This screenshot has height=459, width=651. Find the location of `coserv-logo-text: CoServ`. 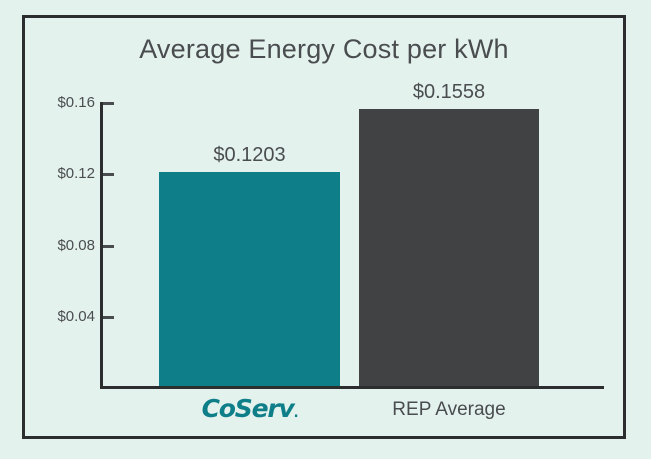

coserv-logo-text: CoServ is located at coordinates (248, 408).